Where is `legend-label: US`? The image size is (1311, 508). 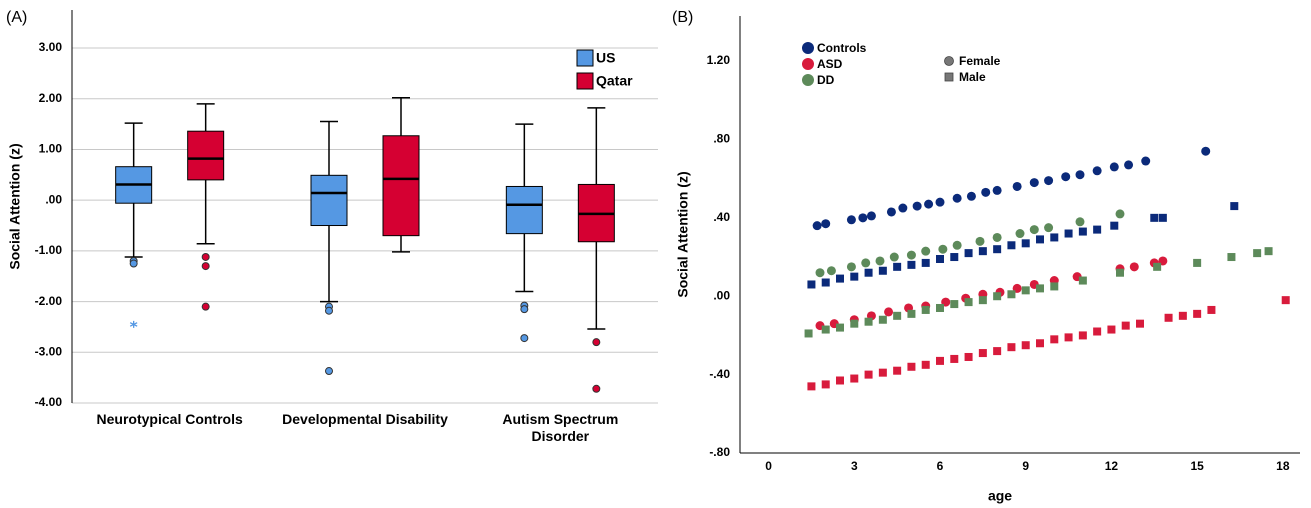 legend-label: US is located at coordinates (605, 58).